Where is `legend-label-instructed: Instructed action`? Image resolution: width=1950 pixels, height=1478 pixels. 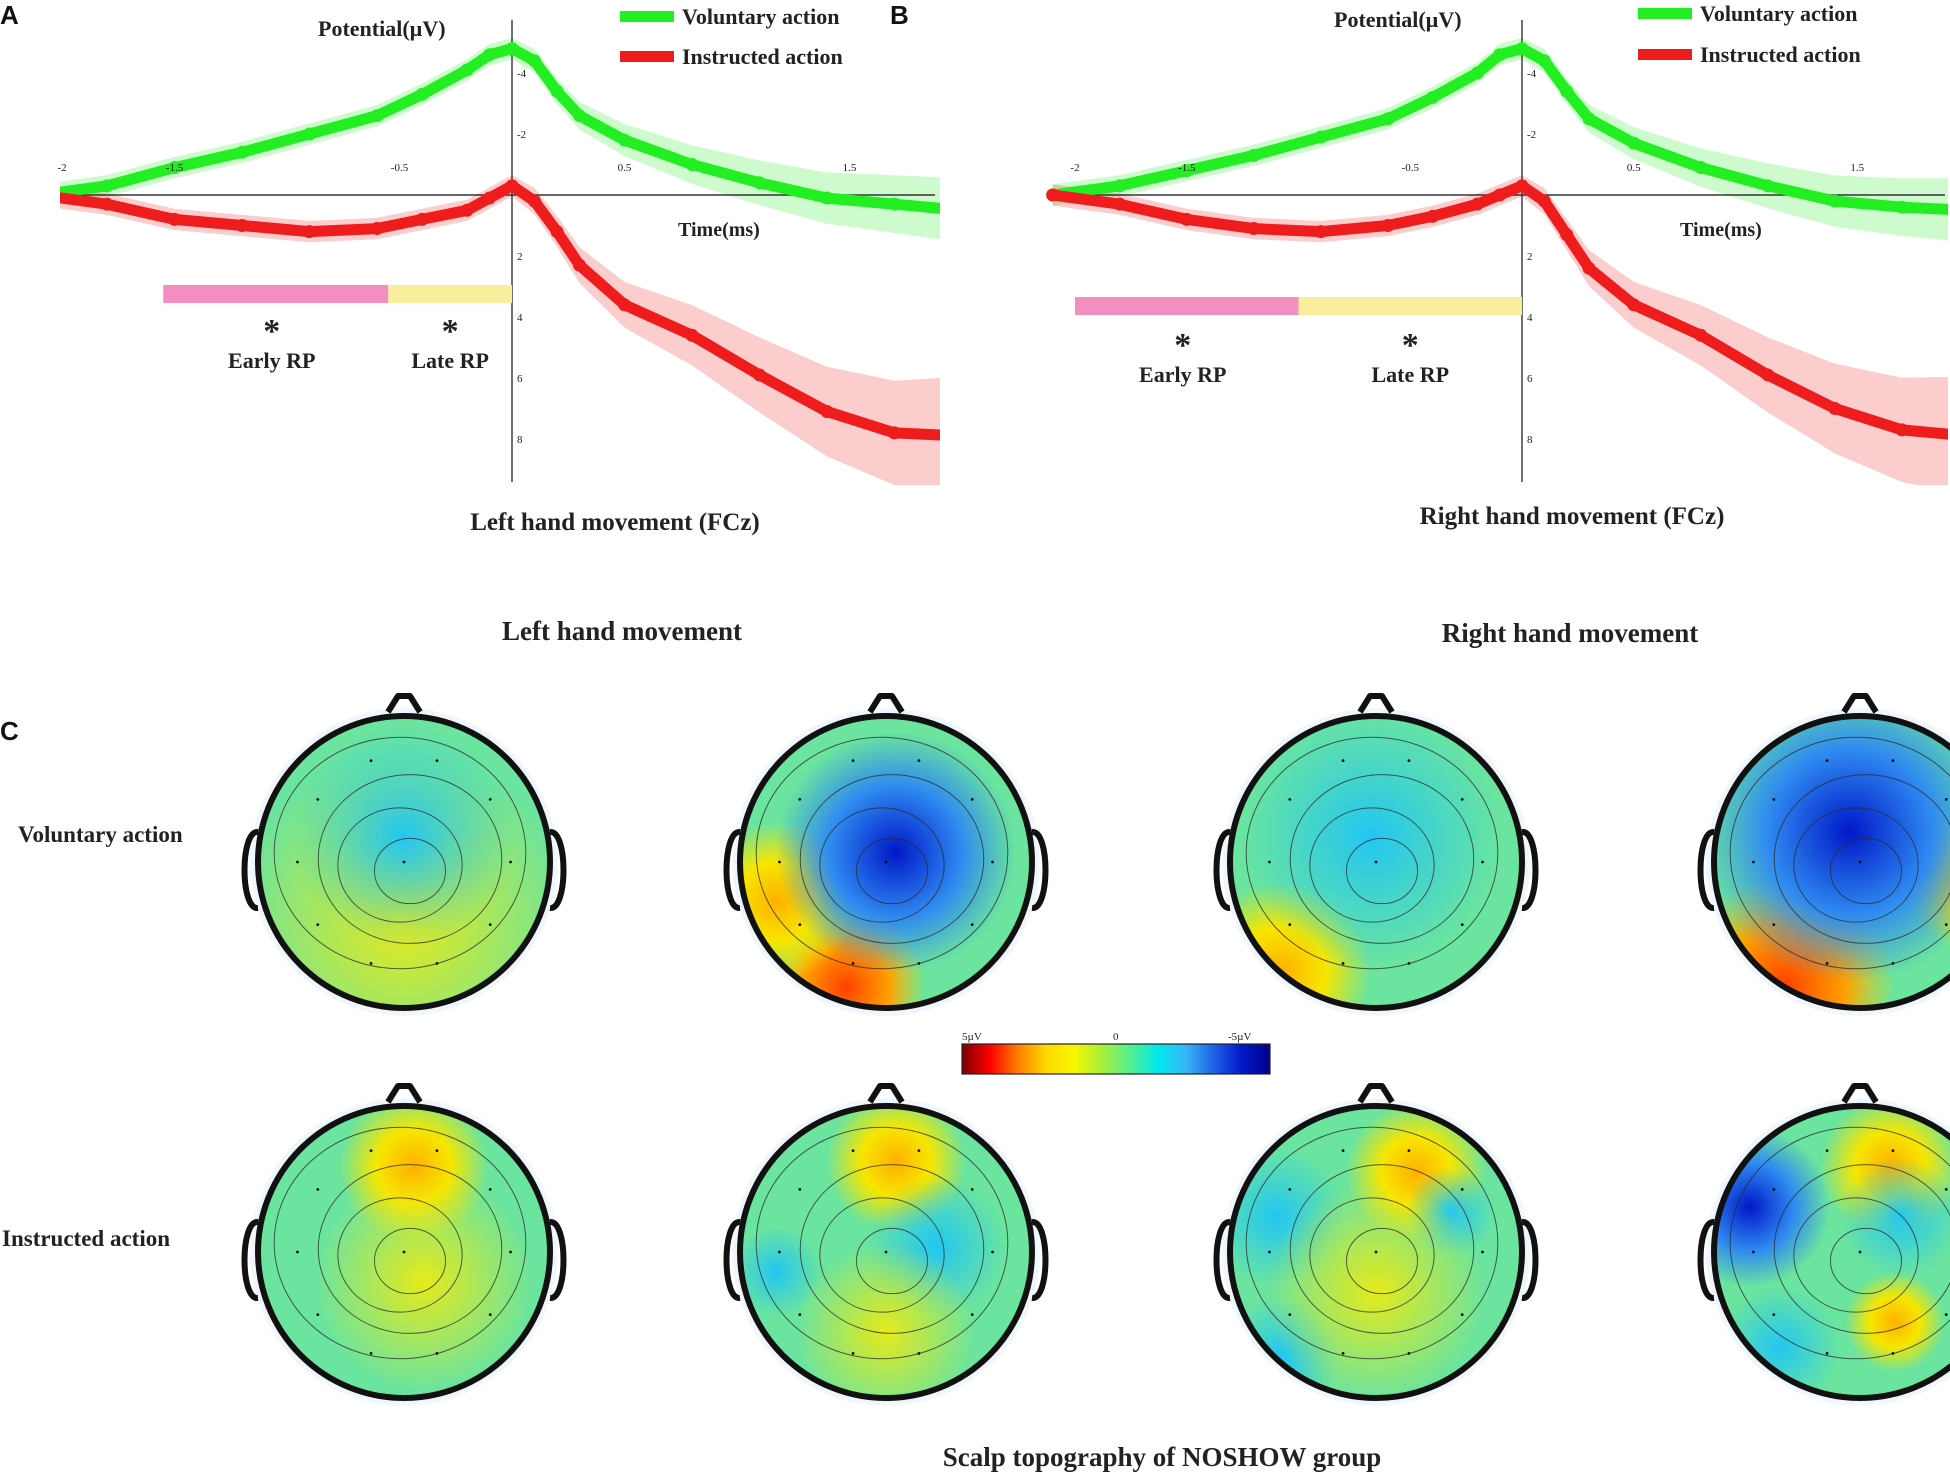
legend-label-instructed: Instructed action is located at coordinates (762, 56).